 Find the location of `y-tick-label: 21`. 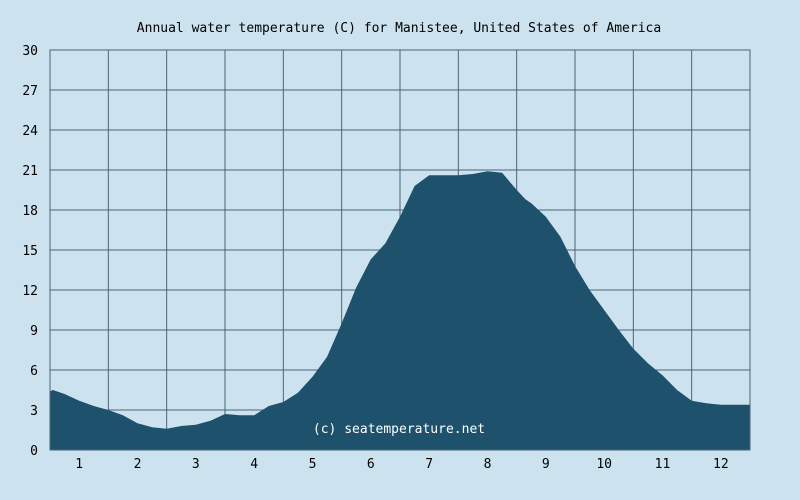

y-tick-label: 21 is located at coordinates (30, 171).